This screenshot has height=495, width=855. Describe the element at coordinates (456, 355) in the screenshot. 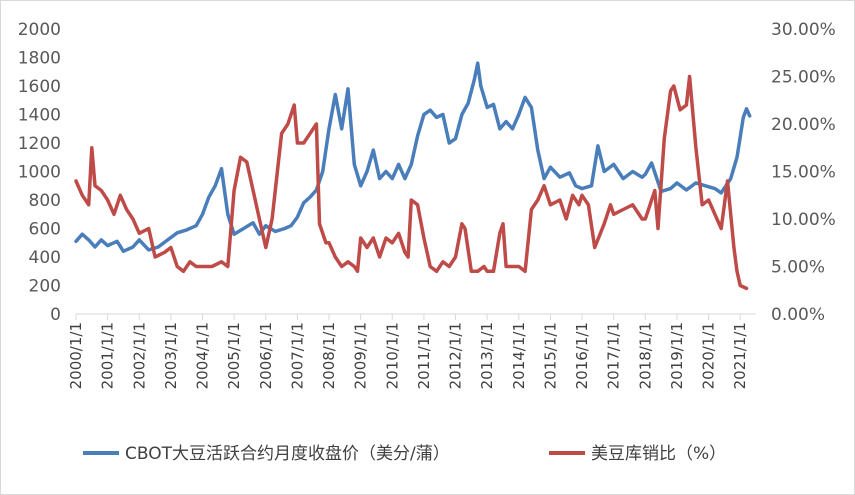

I see `x-tick-label: 2012/1/1` at that location.